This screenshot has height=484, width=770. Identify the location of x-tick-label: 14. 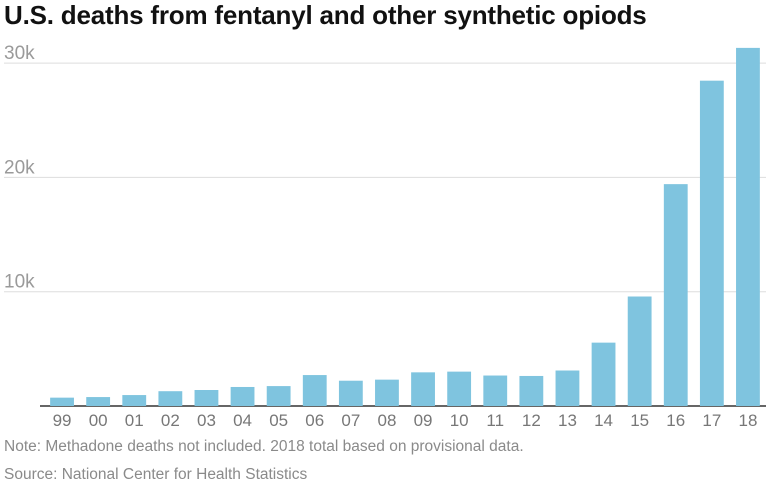
(603, 420).